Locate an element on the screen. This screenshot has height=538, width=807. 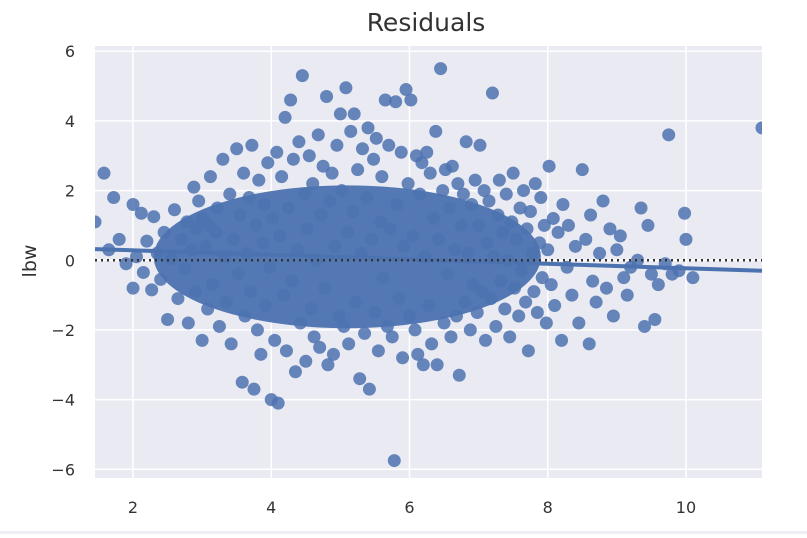
y-tick-label: −2 is located at coordinates (63, 330).